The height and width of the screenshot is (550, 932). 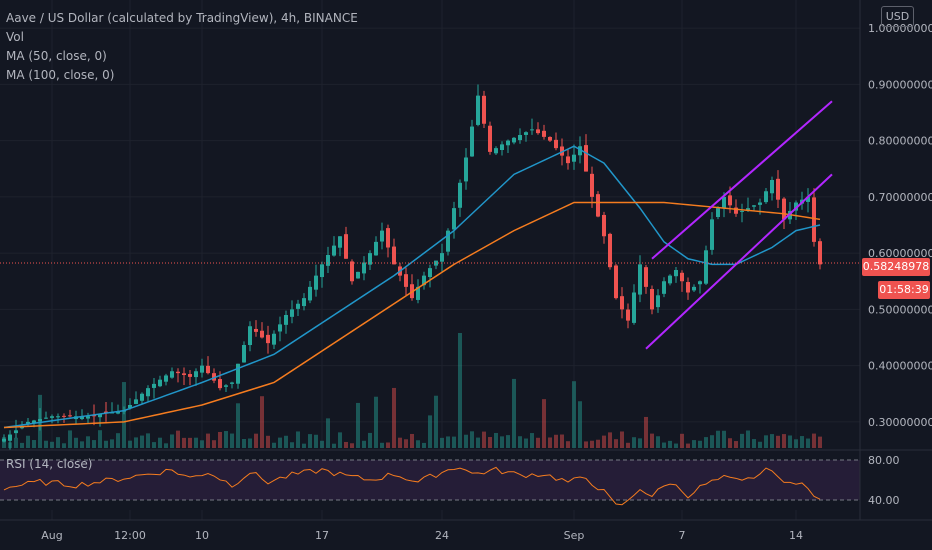 What do you see at coordinates (322, 535) in the screenshot?
I see `time-tick-label: 17` at bounding box center [322, 535].